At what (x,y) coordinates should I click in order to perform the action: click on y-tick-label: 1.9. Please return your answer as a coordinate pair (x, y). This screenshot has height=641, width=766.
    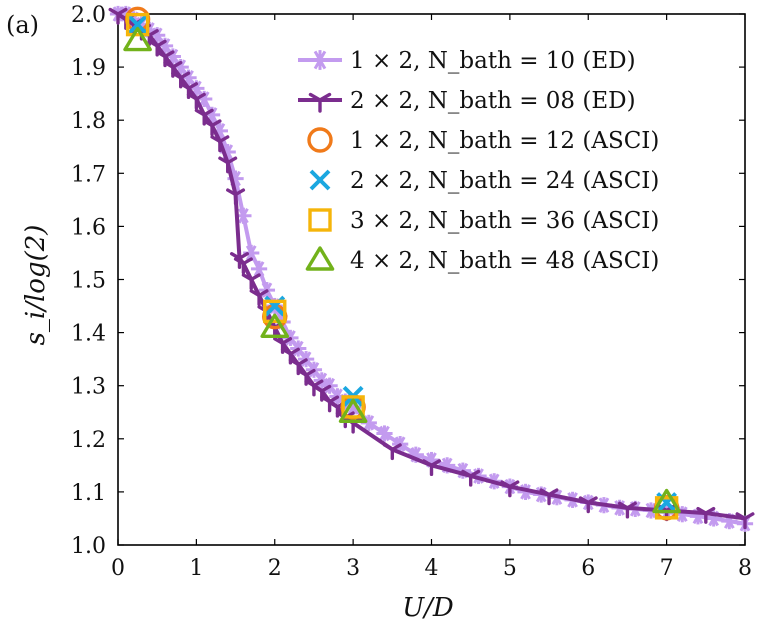
    Looking at the image, I should click on (88, 68).